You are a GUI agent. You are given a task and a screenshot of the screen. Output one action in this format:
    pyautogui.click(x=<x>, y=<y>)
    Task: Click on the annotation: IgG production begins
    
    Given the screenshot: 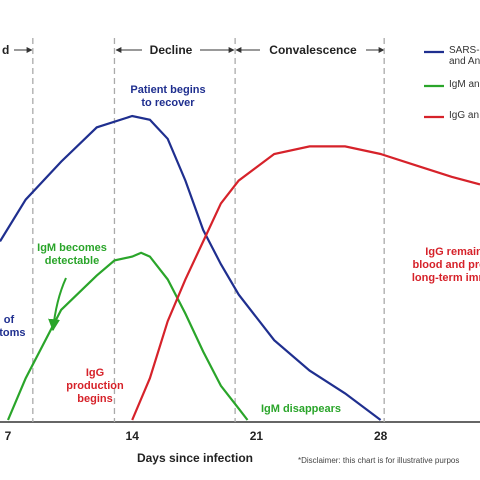 What is the action you would take?
    pyautogui.click(x=95, y=386)
    